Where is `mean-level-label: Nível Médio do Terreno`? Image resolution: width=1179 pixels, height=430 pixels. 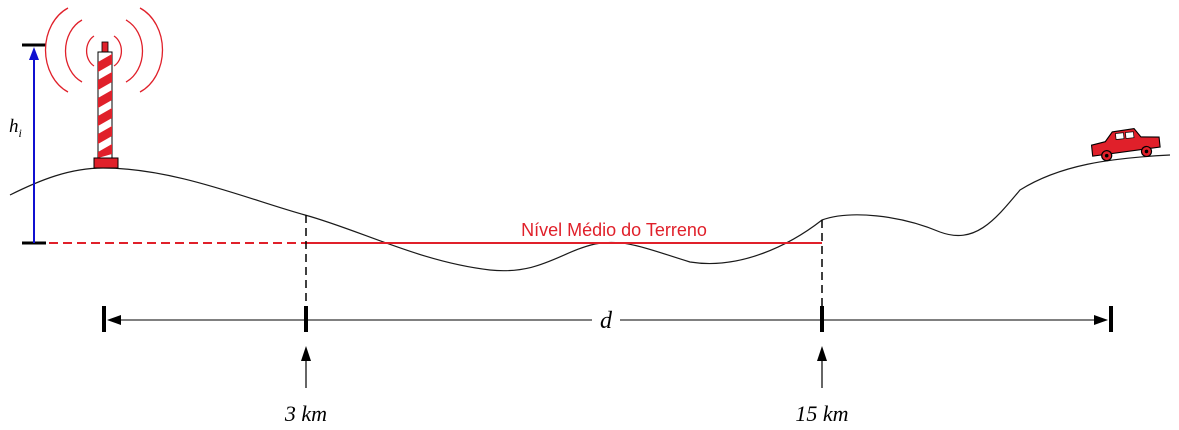 mean-level-label: Nível Médio do Terreno is located at coordinates (614, 230).